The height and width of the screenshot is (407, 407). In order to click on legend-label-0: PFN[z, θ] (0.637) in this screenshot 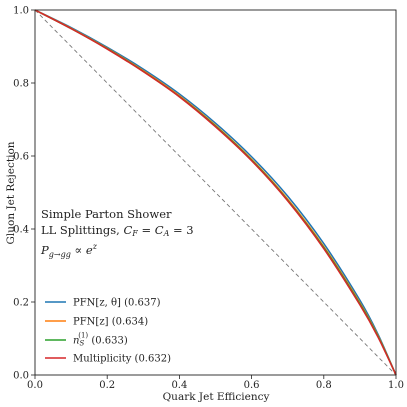, I will do `click(117, 303)`.